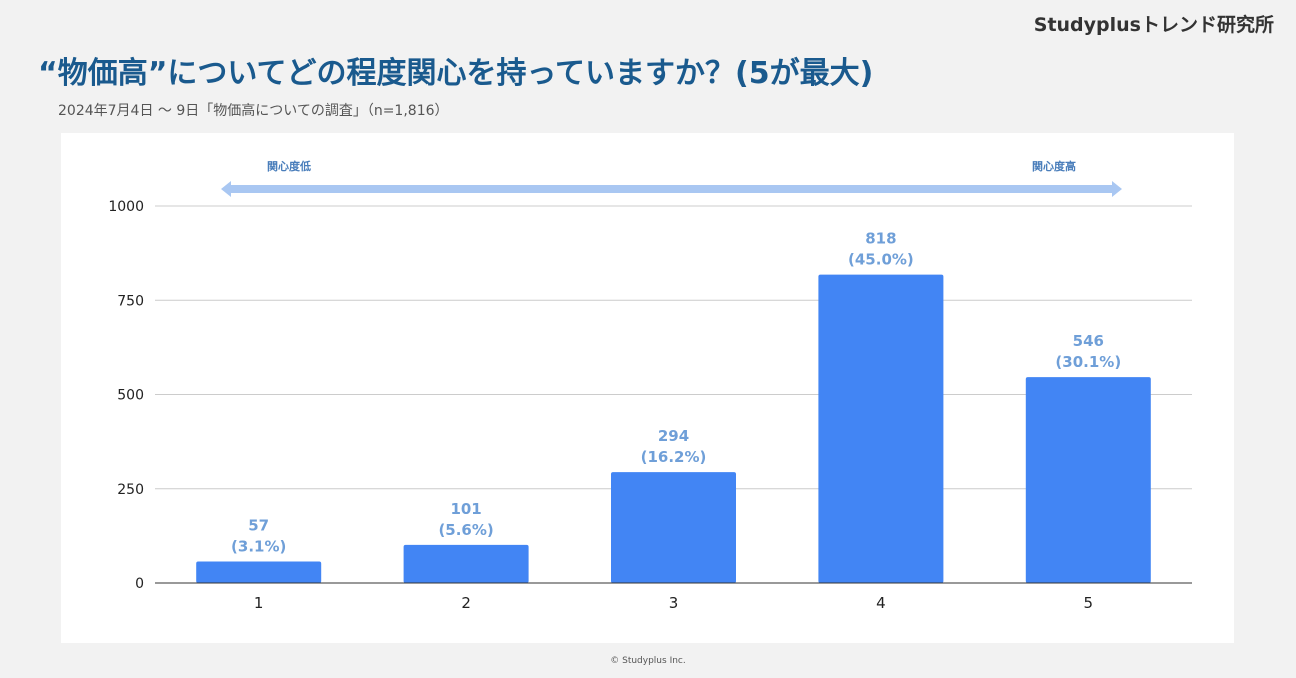  Describe the element at coordinates (259, 603) in the screenshot. I see `x-tick-label: 1` at that location.